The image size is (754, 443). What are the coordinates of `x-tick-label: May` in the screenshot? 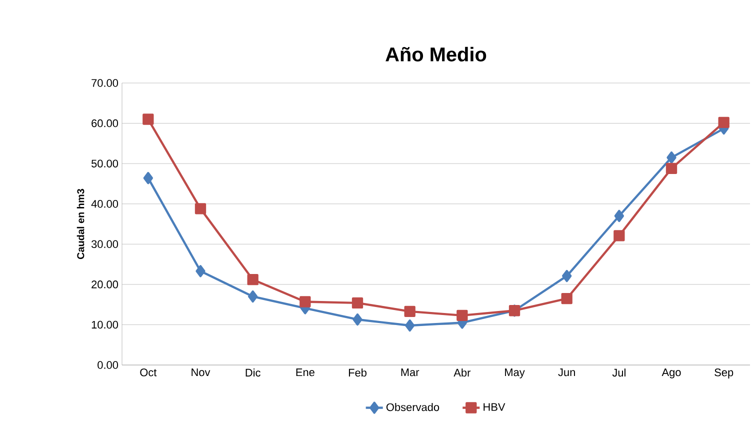 It's located at (515, 373).